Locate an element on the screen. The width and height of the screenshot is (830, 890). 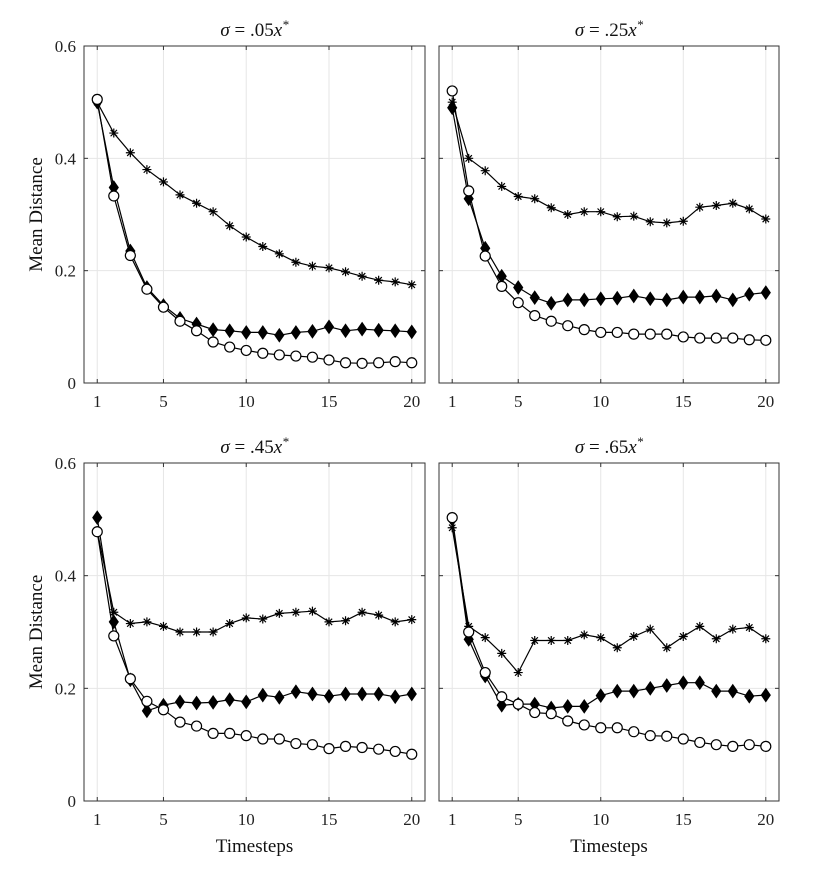
y-tick-label: 0.6 is located at coordinates (65, 463).